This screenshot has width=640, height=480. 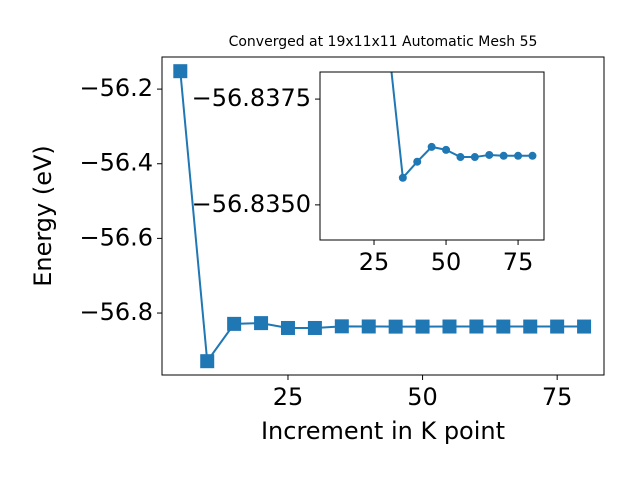 What do you see at coordinates (463, 127) in the screenshot?
I see `plot-area` at bounding box center [463, 127].